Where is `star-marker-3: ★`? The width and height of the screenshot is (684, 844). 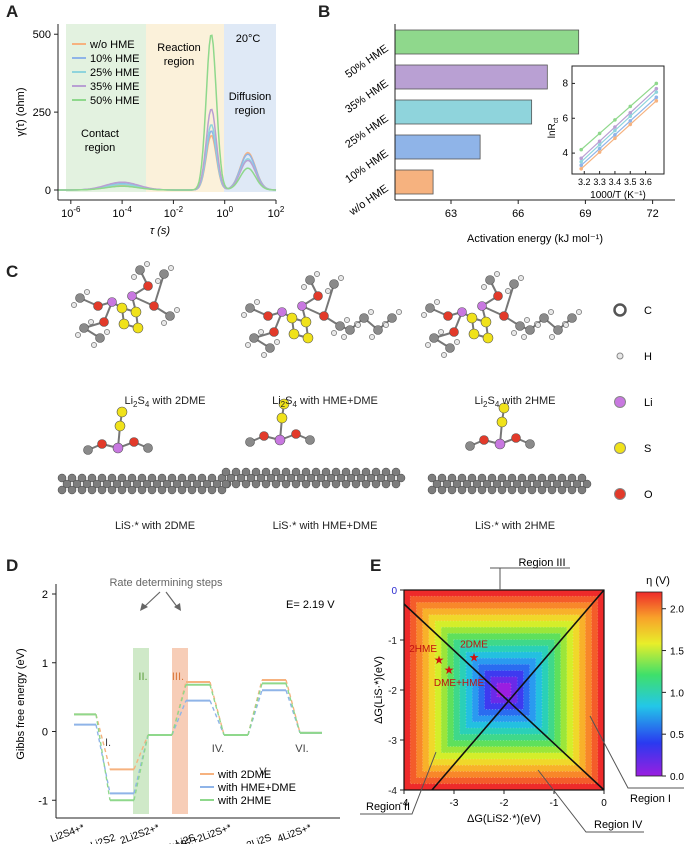 star-marker-3: ★ is located at coordinates (449, 670).